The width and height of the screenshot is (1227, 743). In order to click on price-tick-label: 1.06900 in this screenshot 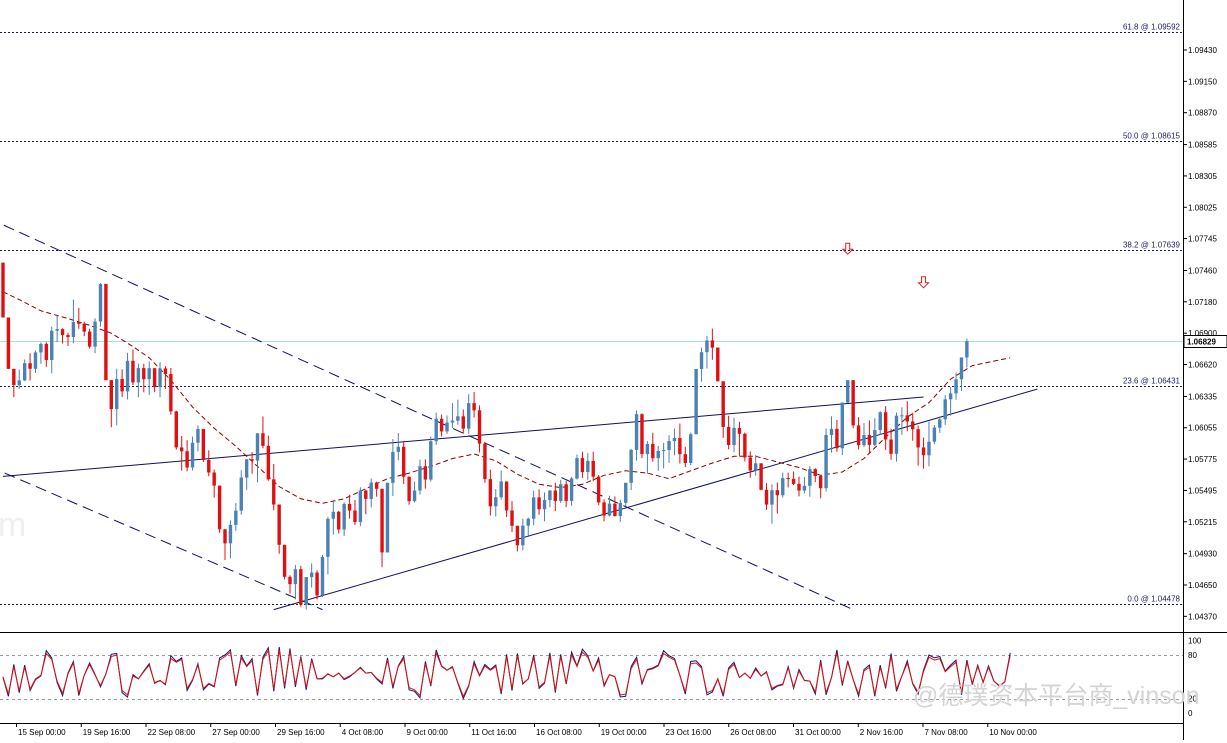, I will do `click(1202, 333)`.